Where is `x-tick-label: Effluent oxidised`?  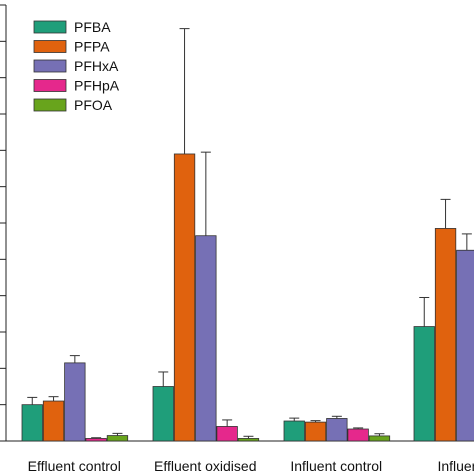
x-tick-label: Effluent oxidised is located at coordinates (205, 466).